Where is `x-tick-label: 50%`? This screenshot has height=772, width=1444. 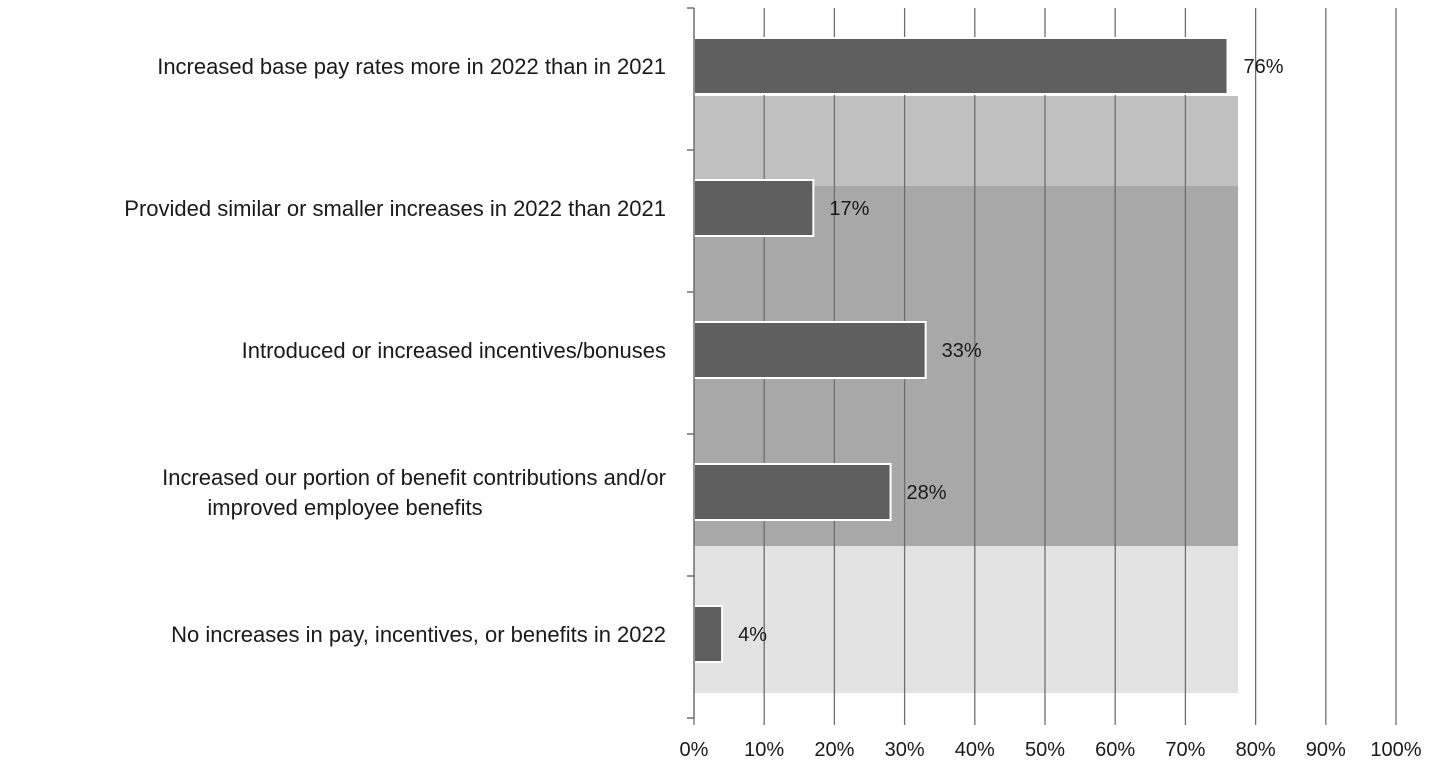 x-tick-label: 50% is located at coordinates (1045, 750).